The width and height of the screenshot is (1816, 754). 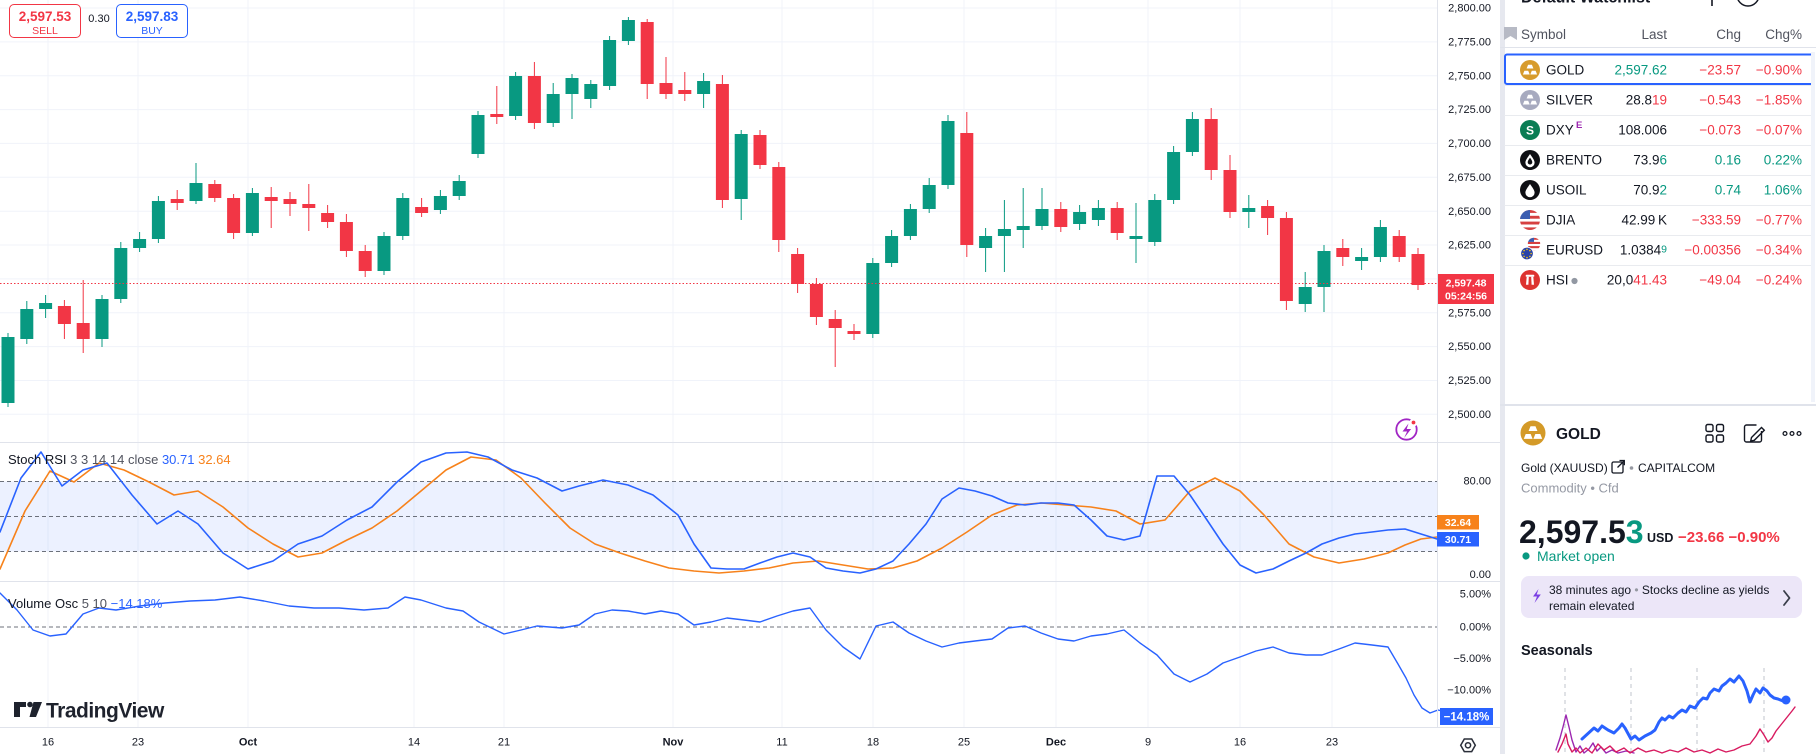 I want to click on svg-text: −0.90%, so click(x=1779, y=70).